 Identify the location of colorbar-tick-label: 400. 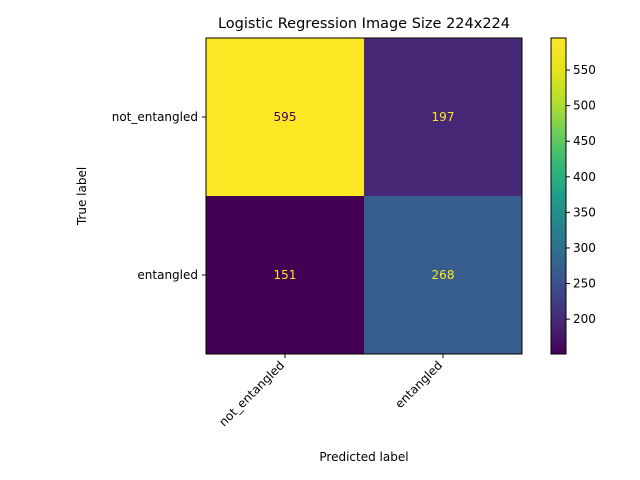
(584, 177).